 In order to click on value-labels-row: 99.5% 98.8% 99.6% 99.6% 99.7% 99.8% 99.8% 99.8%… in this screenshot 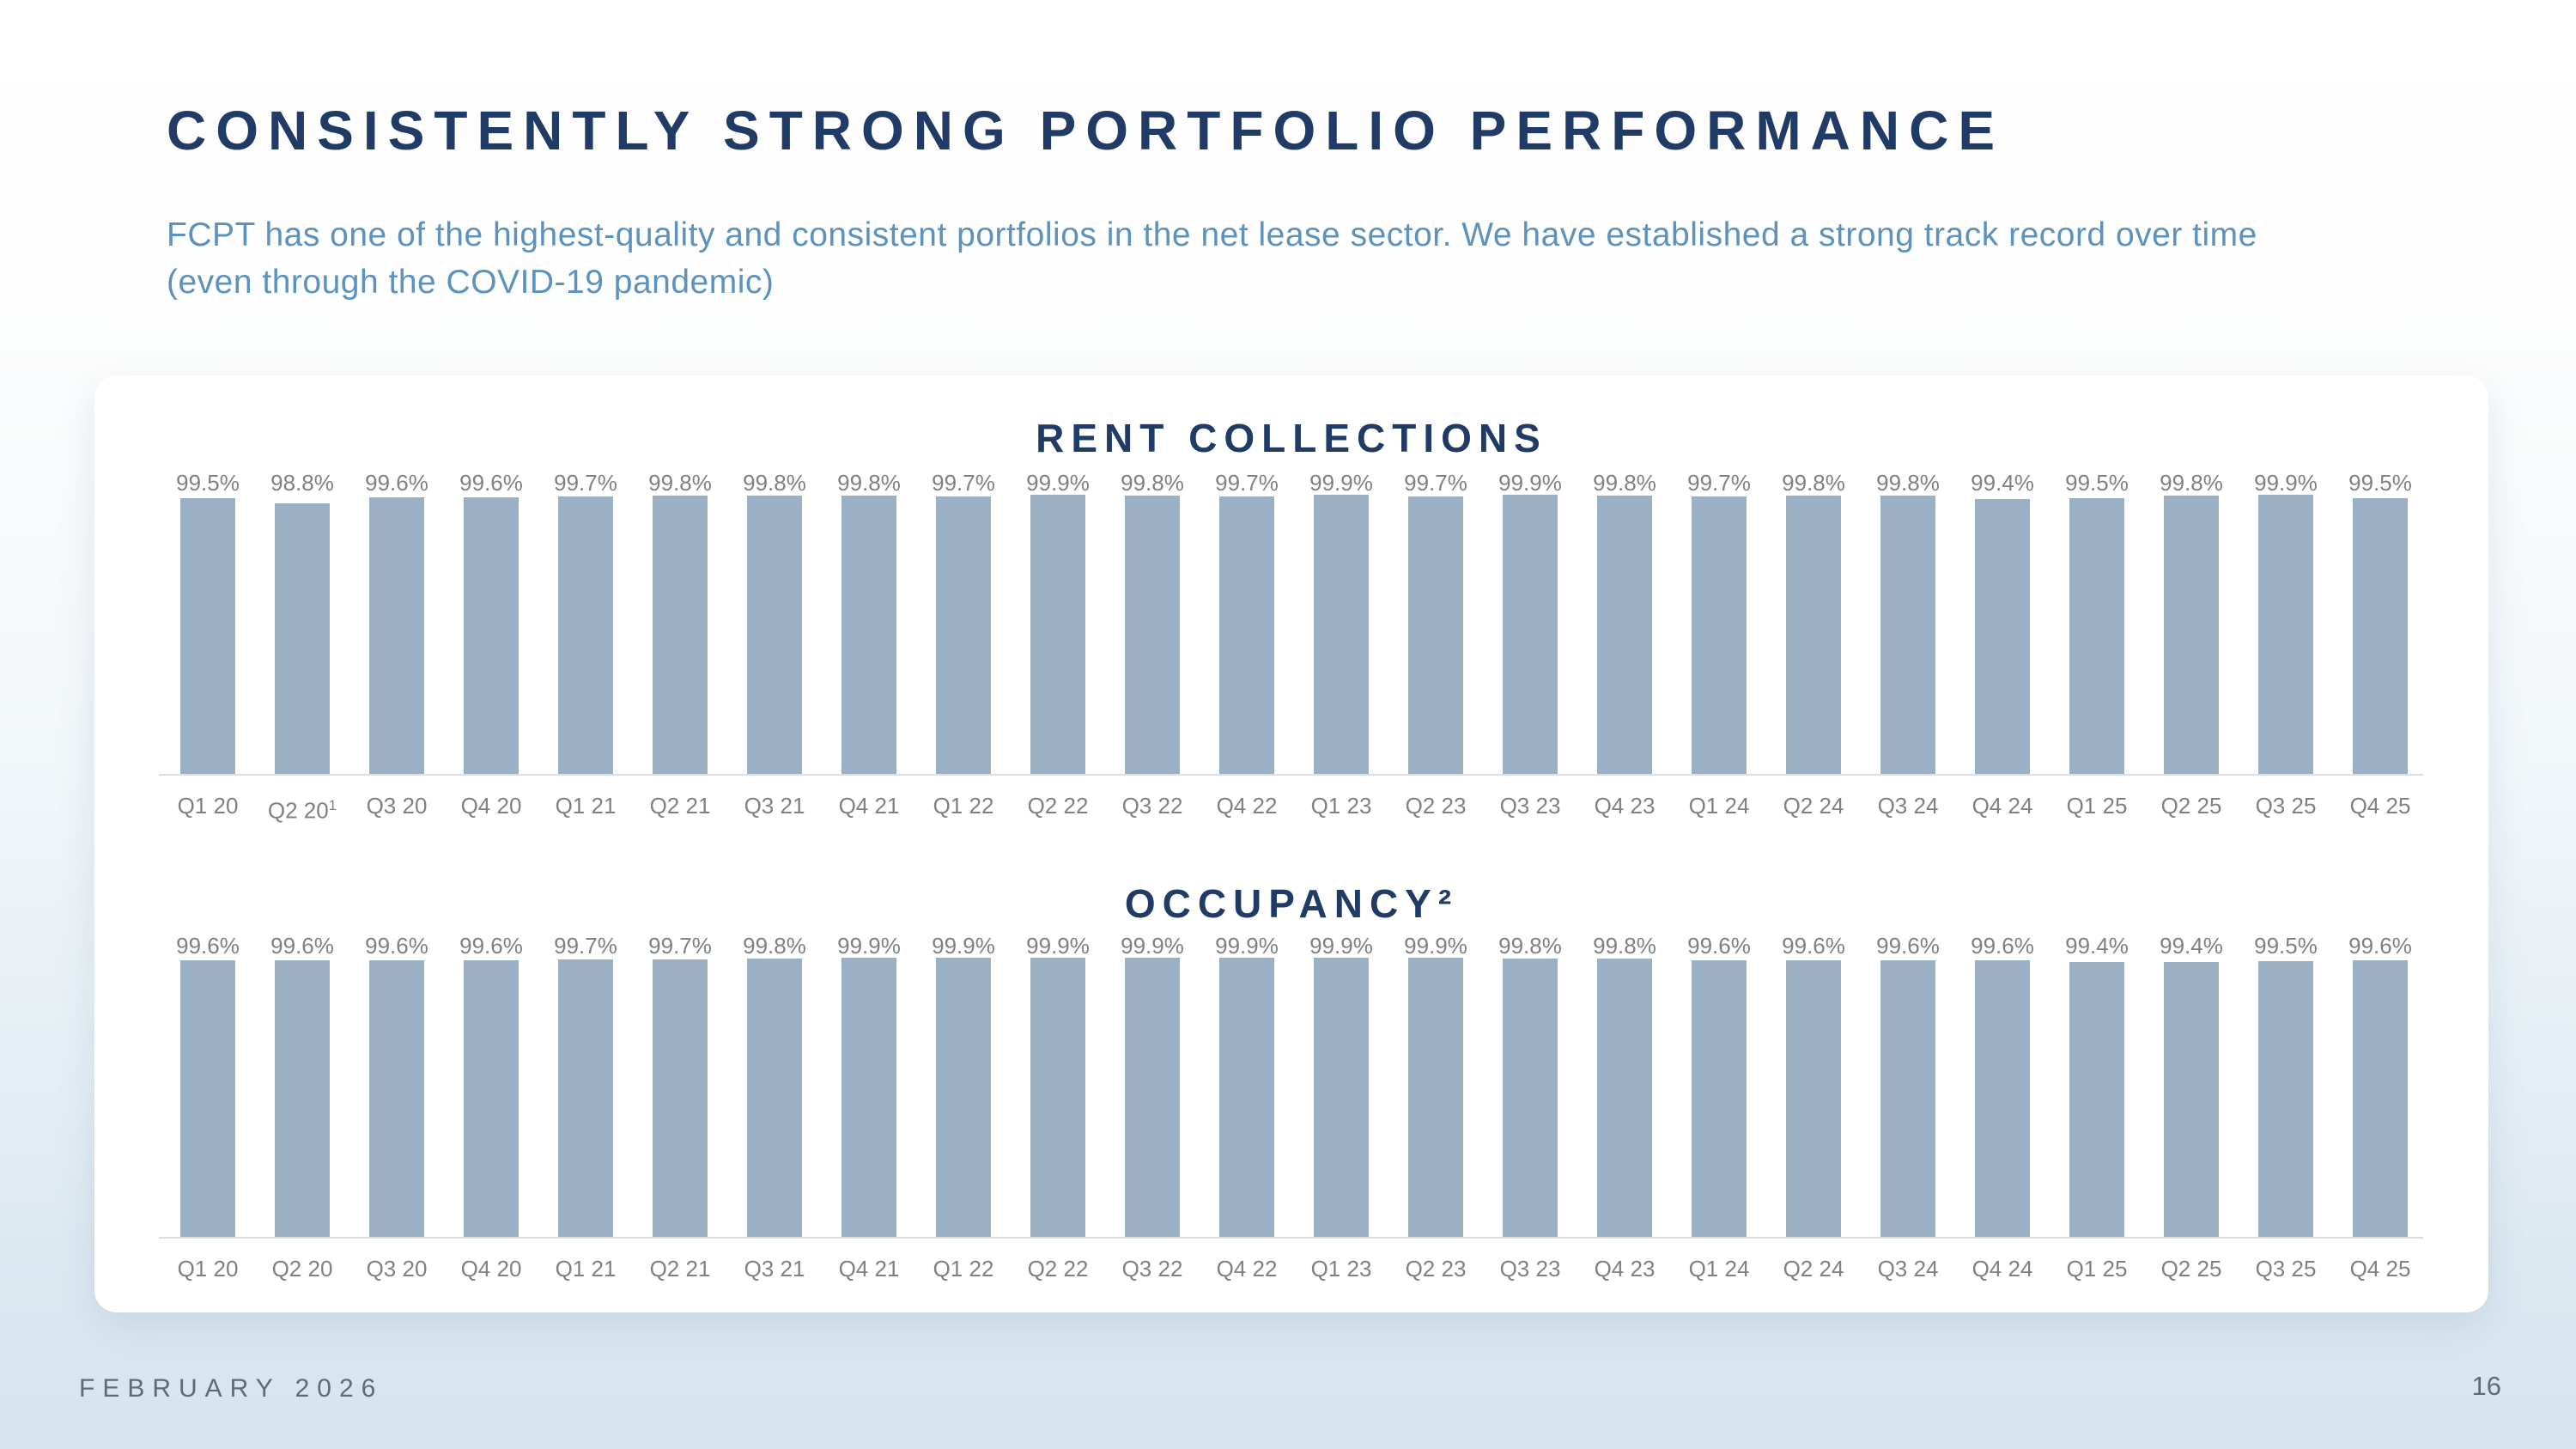, I will do `click(1294, 483)`.